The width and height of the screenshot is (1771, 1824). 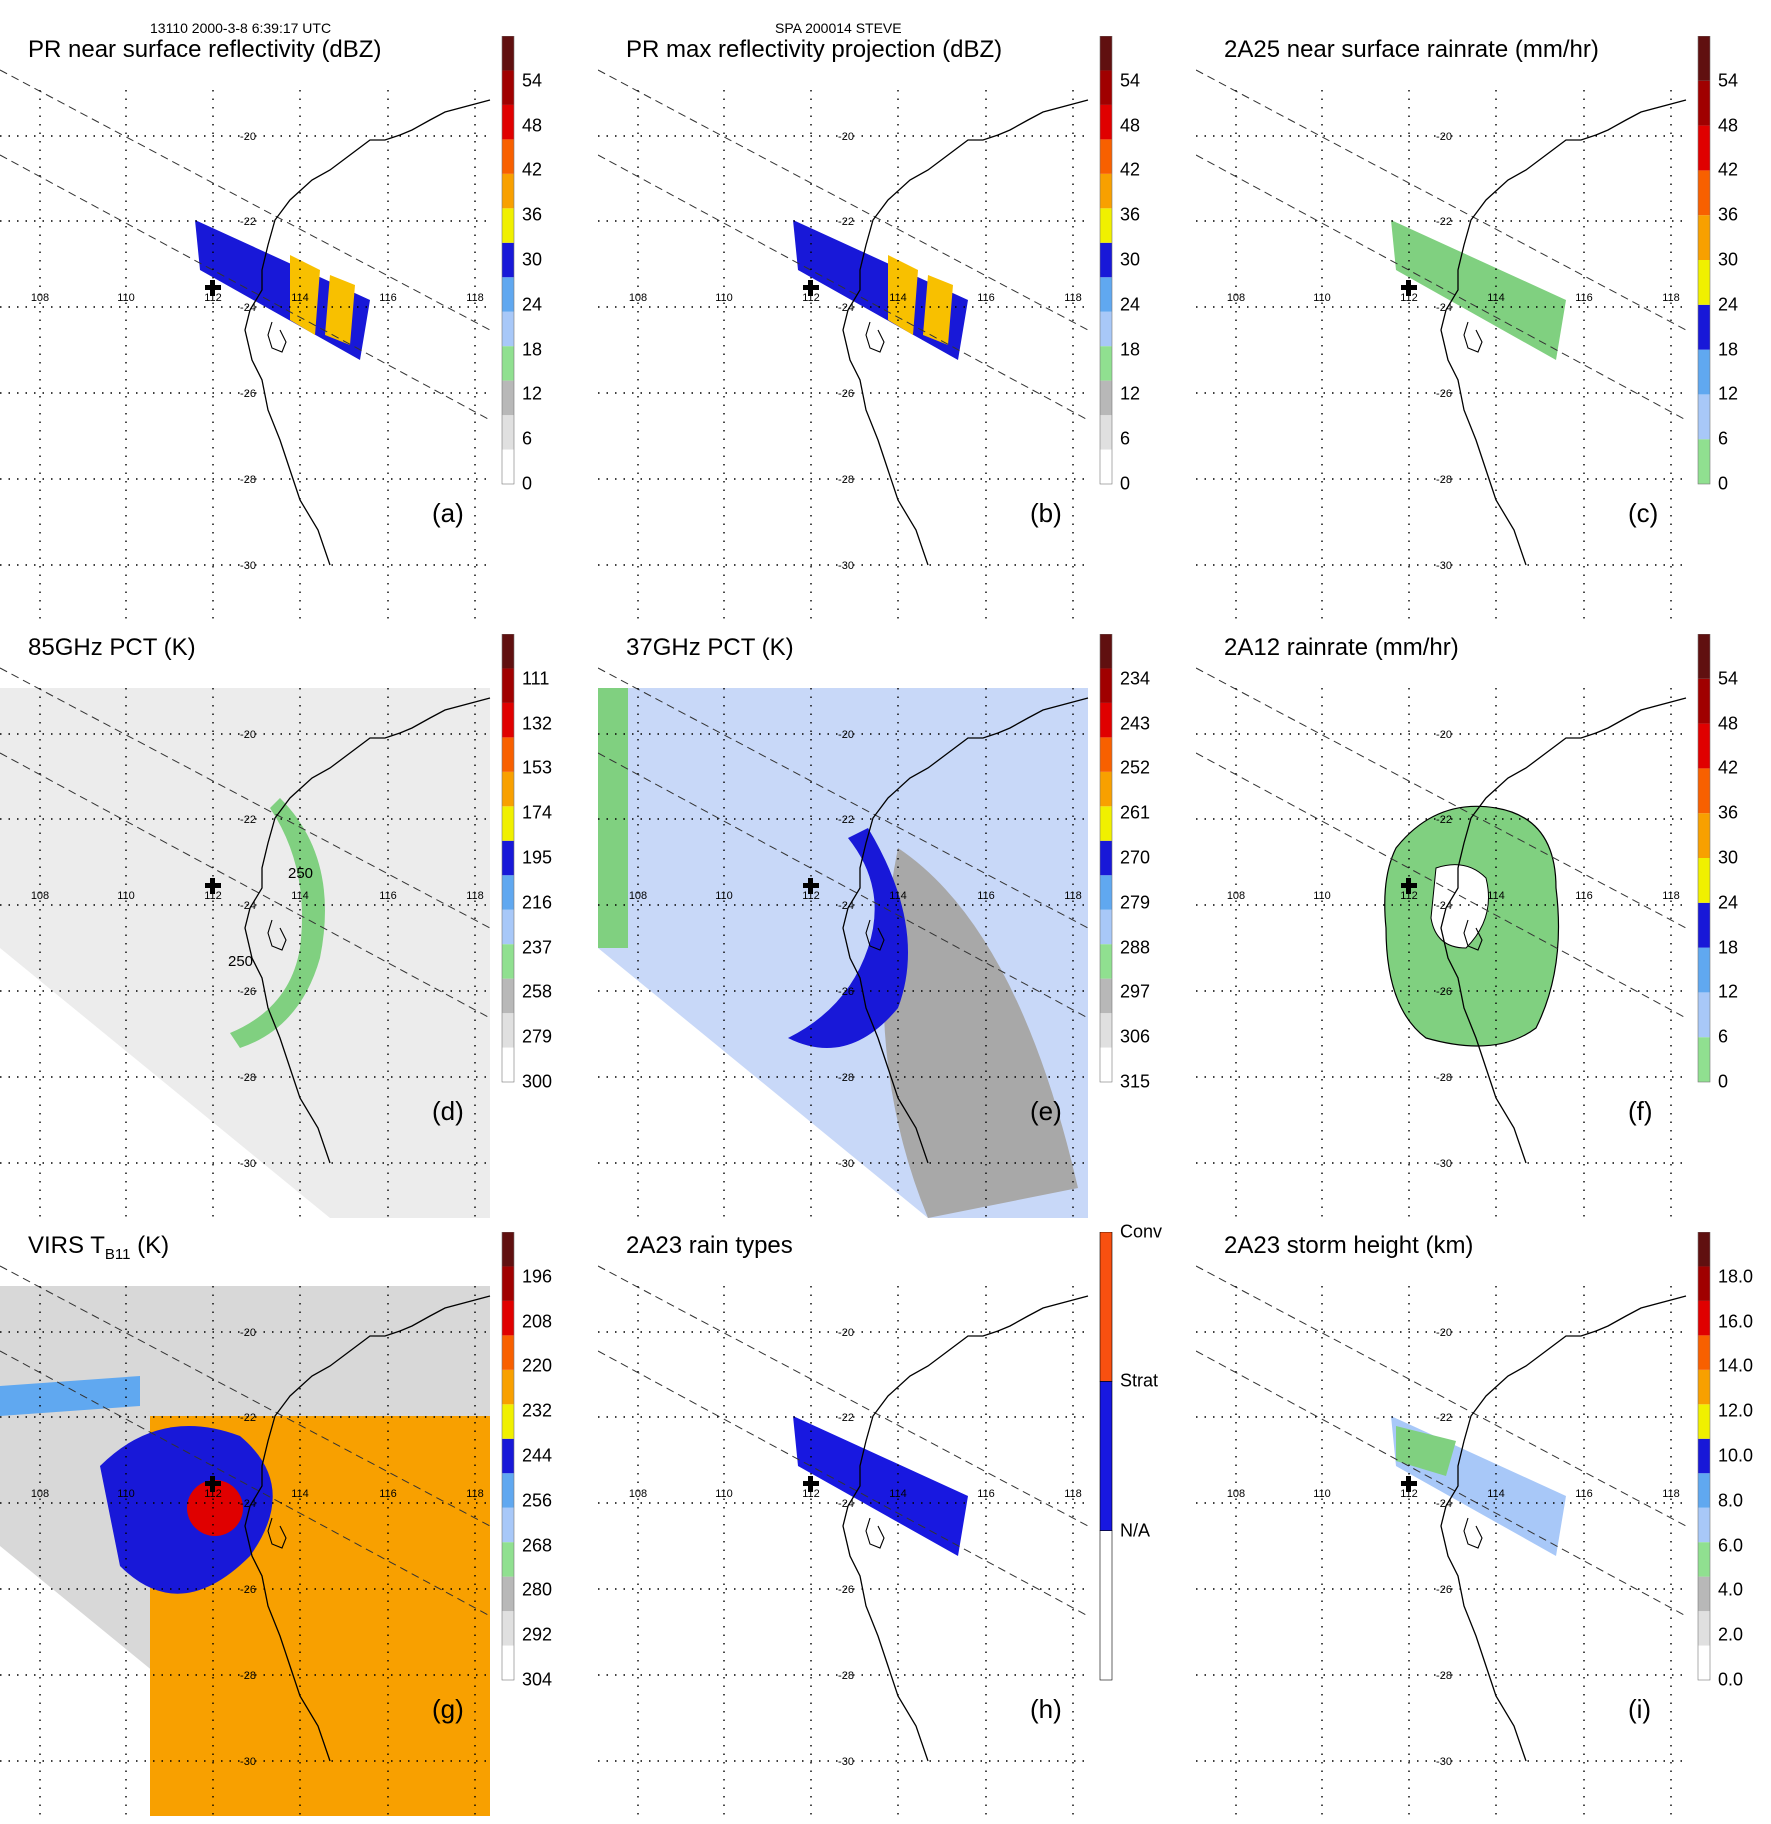 What do you see at coordinates (537, 1410) in the screenshot?
I see `colorbar-tick-label: 232` at bounding box center [537, 1410].